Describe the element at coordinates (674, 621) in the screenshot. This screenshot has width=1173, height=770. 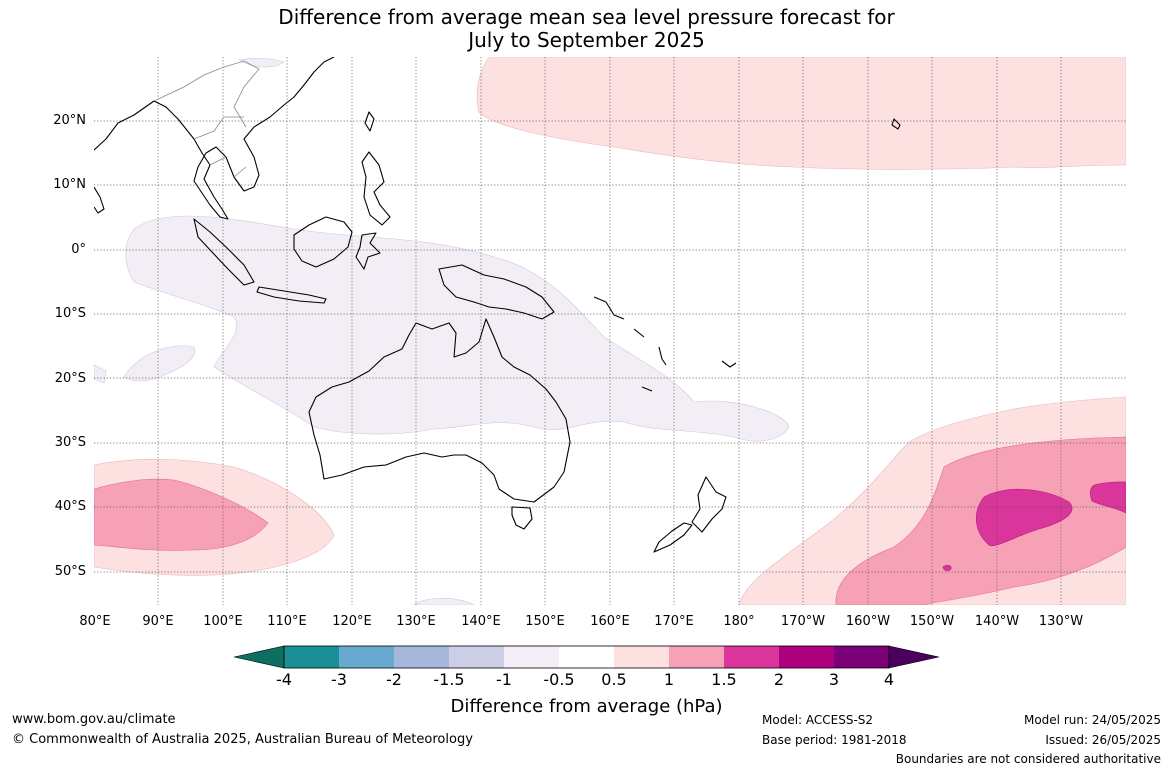
I see `lon-label: 170°E` at that location.